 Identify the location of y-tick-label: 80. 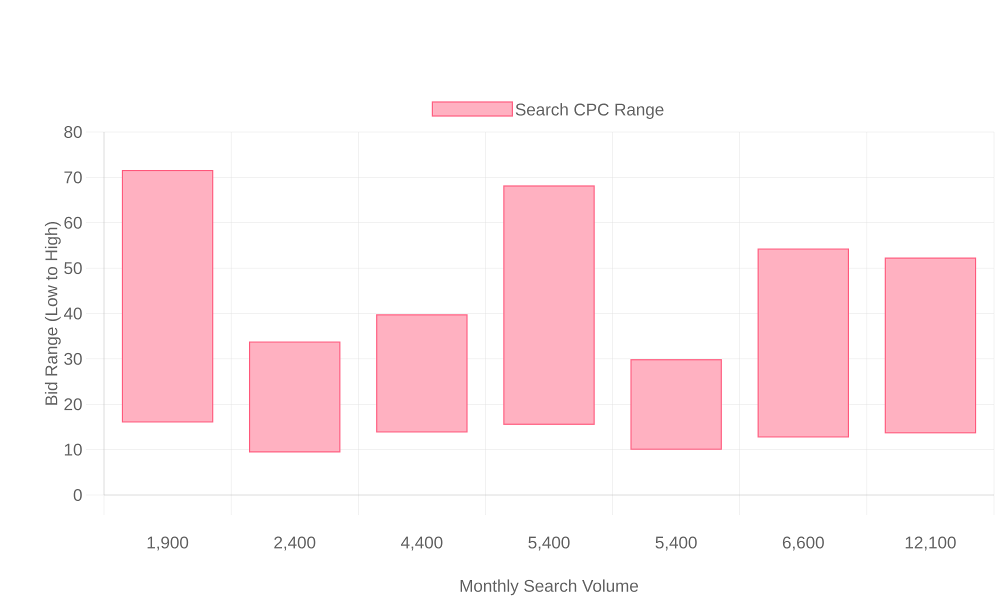
(73, 132).